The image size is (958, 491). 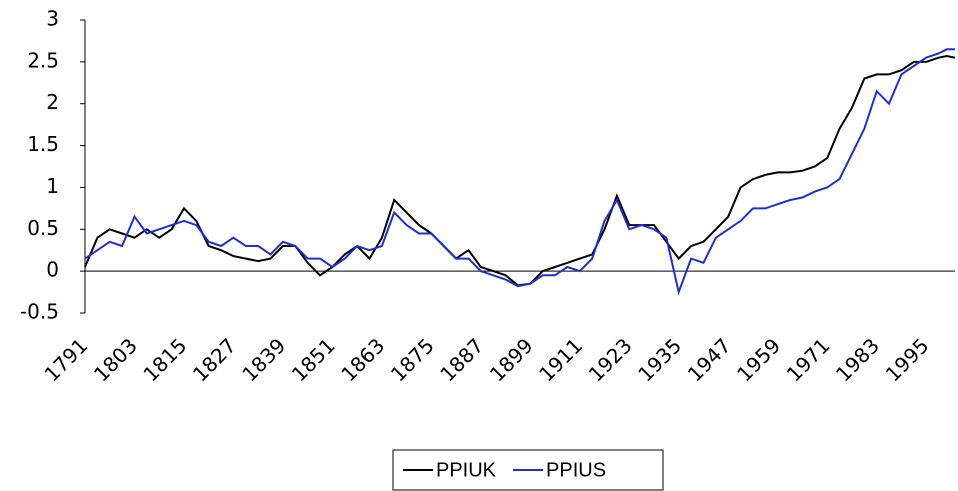 I want to click on x-tick-label: 1923, so click(x=610, y=359).